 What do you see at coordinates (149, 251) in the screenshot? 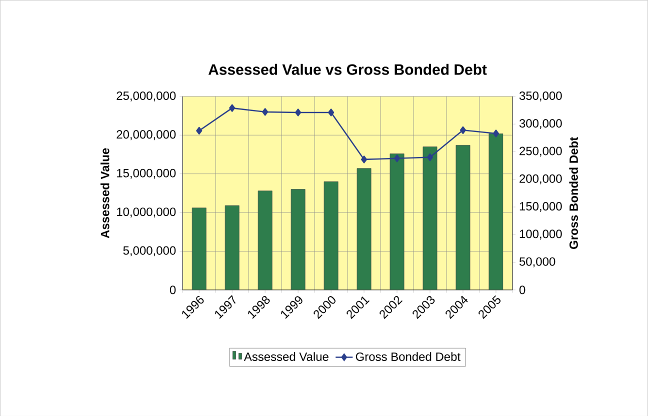
I see `y-tick-label: 5,000,000` at bounding box center [149, 251].